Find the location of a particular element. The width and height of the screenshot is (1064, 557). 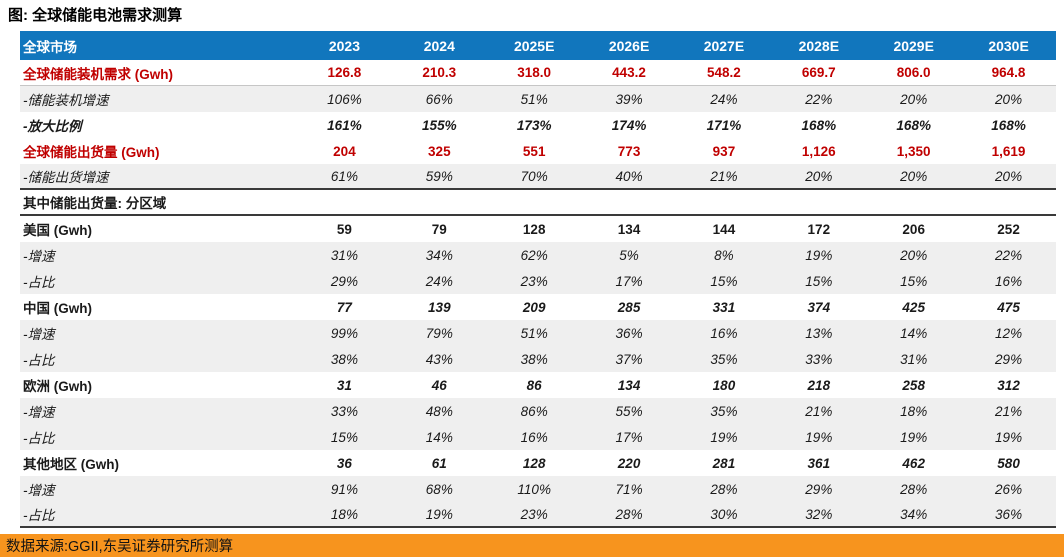

cell-value: 14% is located at coordinates (914, 333).